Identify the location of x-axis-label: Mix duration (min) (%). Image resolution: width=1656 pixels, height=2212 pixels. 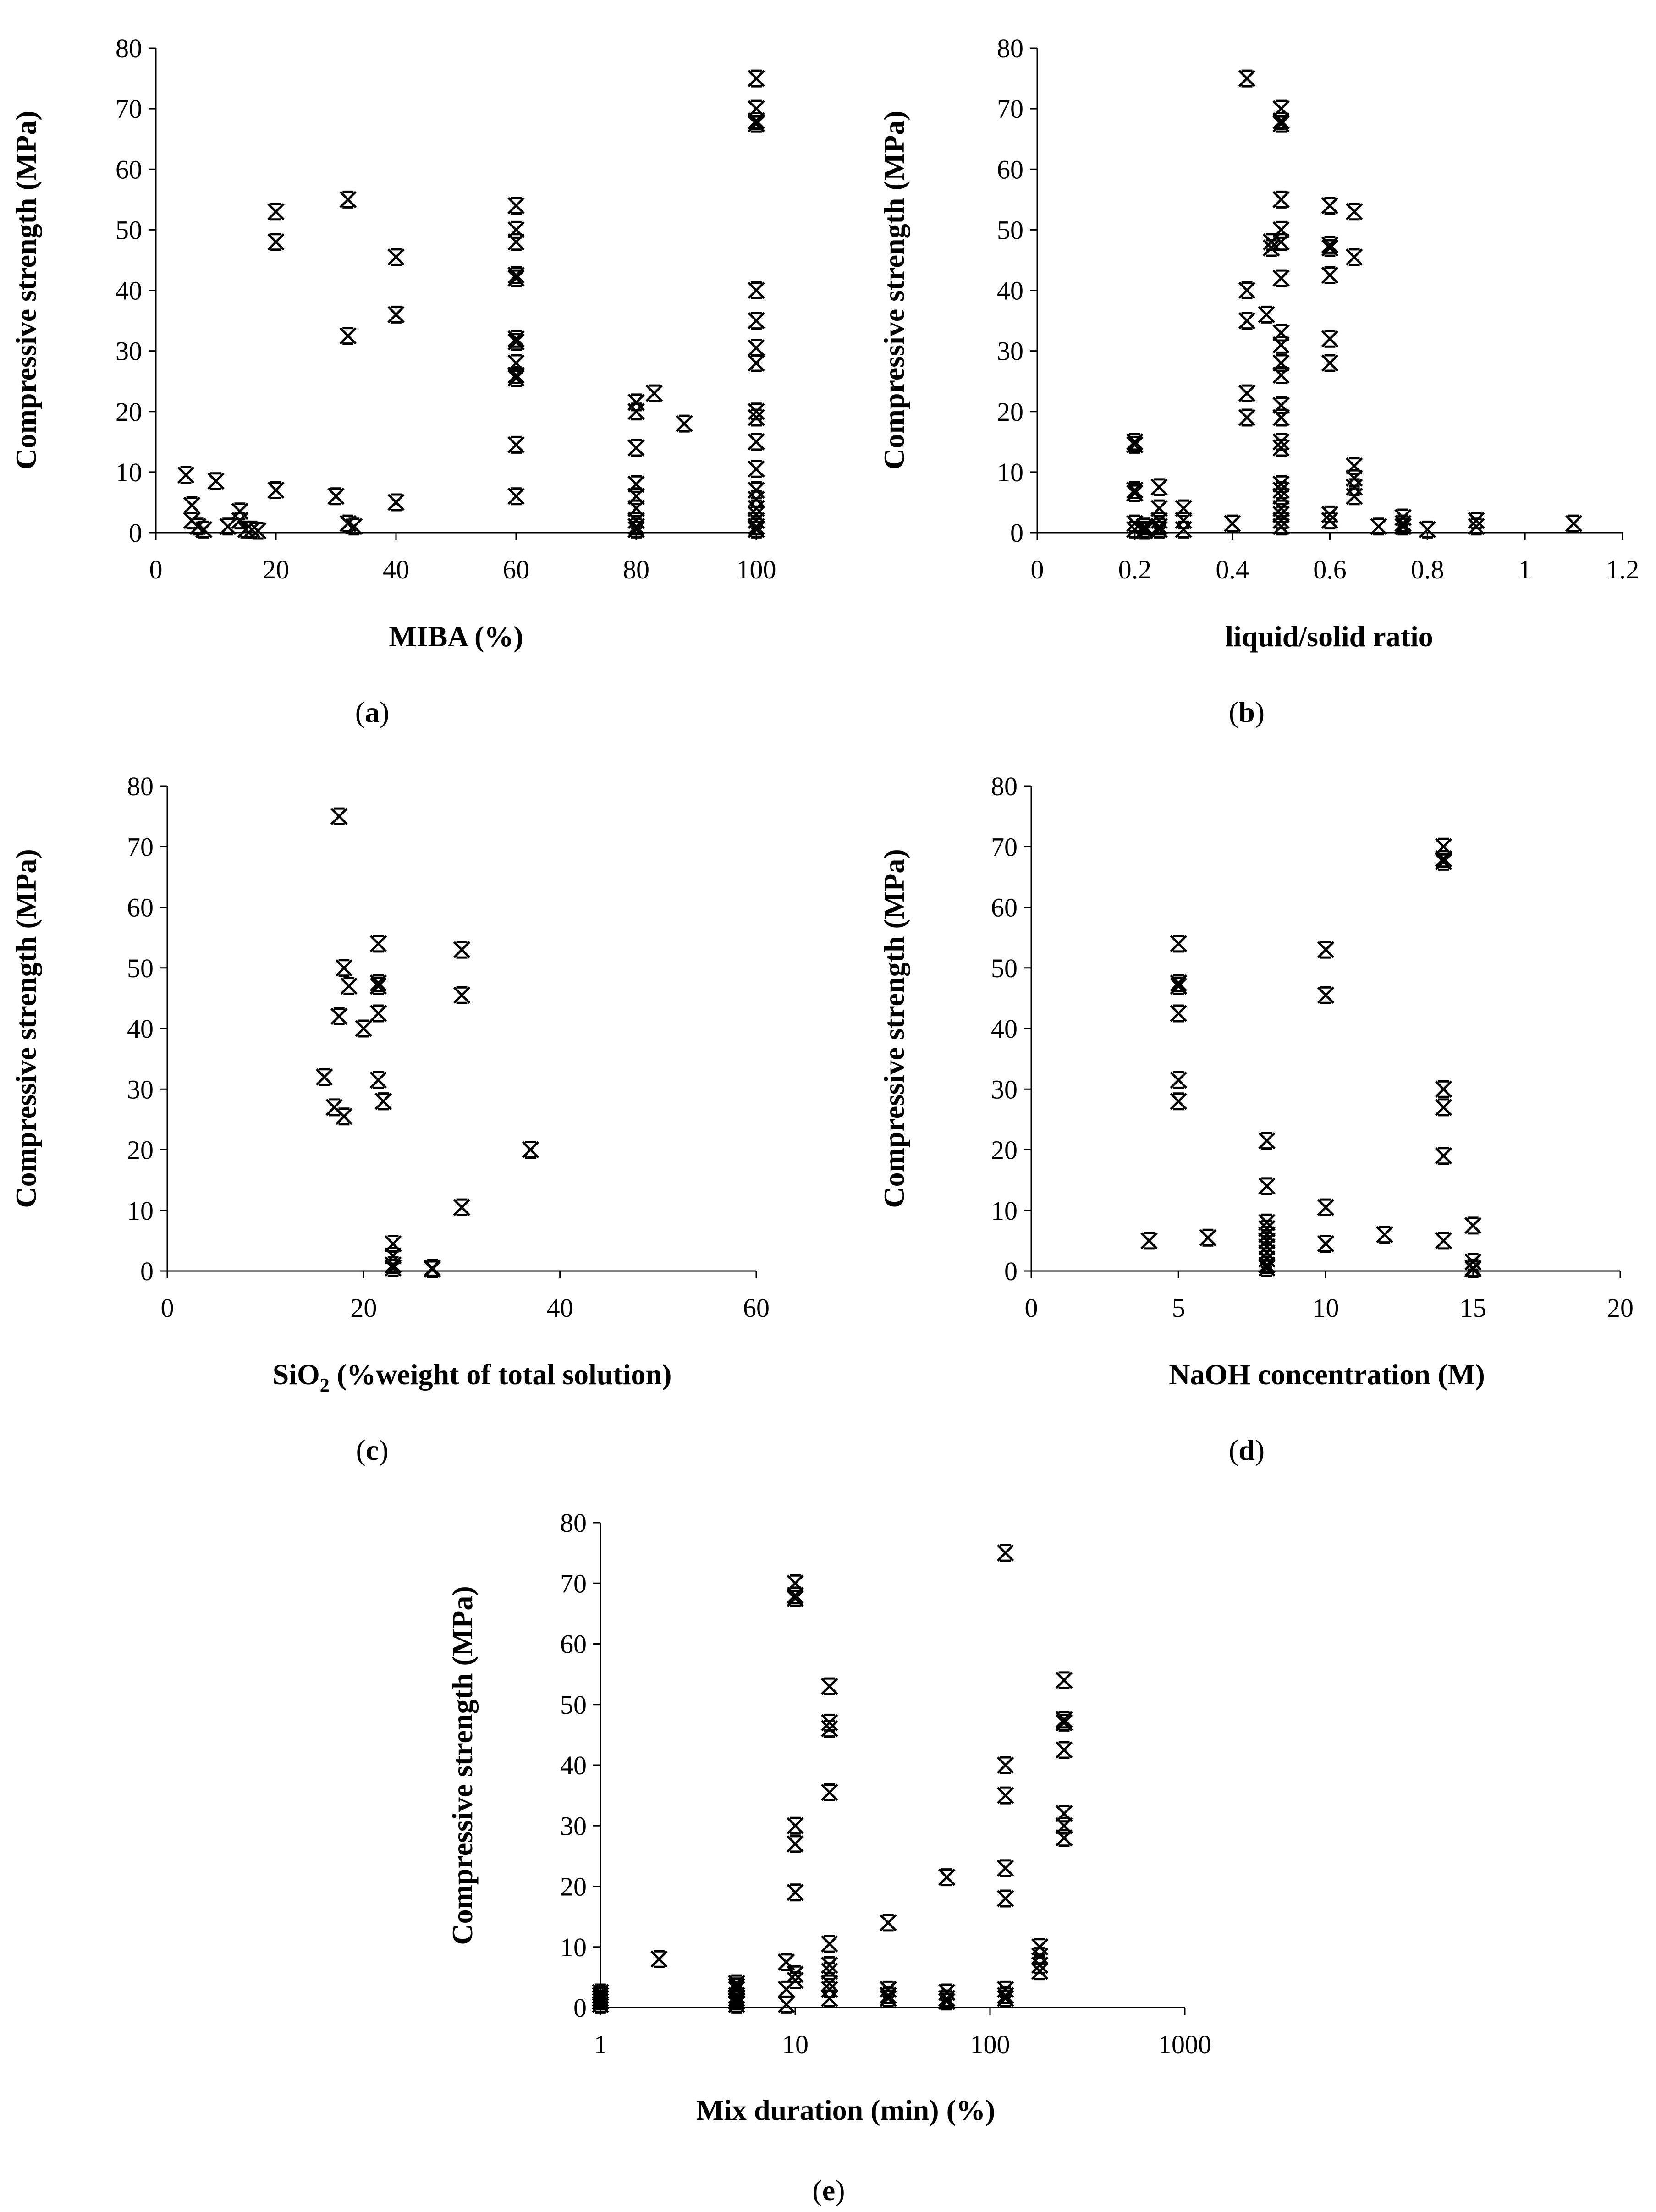
(845, 2110).